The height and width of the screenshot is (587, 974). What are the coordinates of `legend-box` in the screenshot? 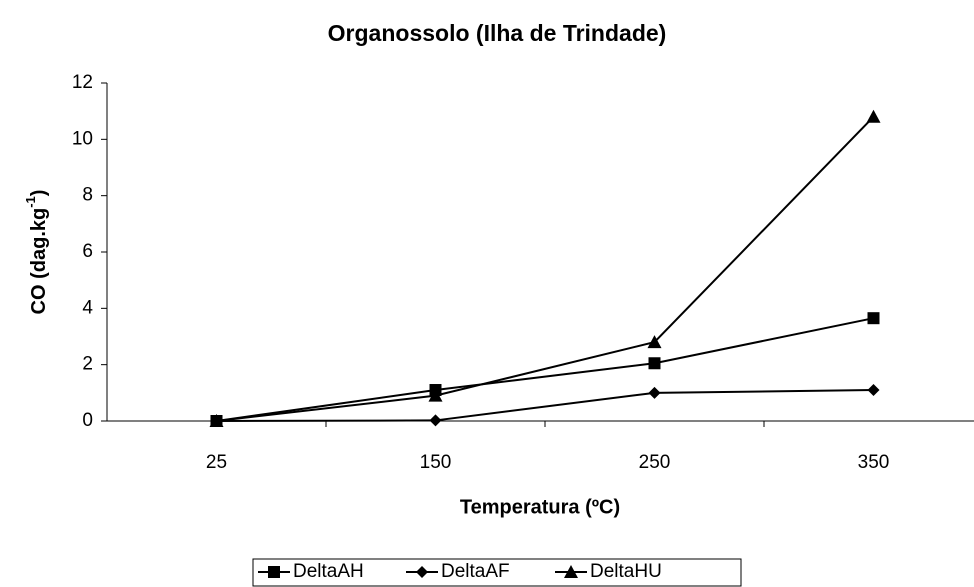 It's located at (497, 572).